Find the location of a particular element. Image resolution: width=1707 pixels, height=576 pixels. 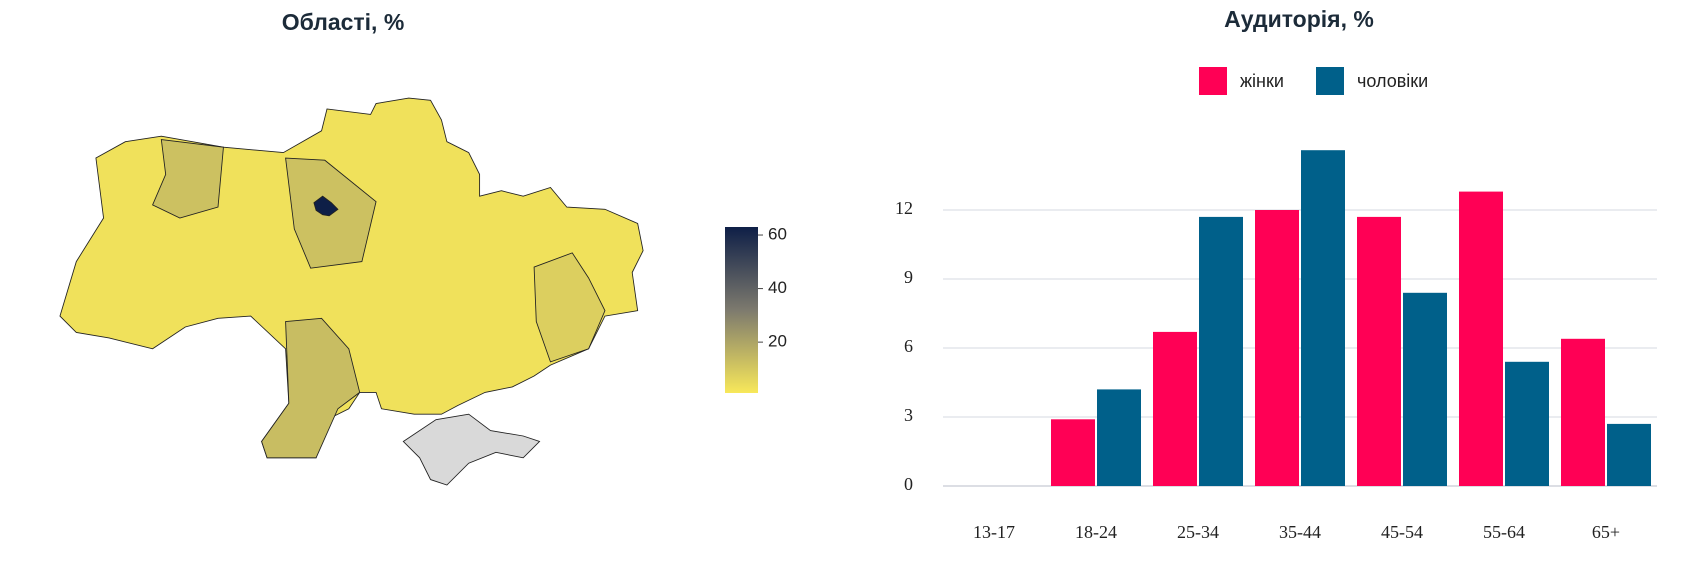

y-tick-label: 12 is located at coordinates (904, 208).